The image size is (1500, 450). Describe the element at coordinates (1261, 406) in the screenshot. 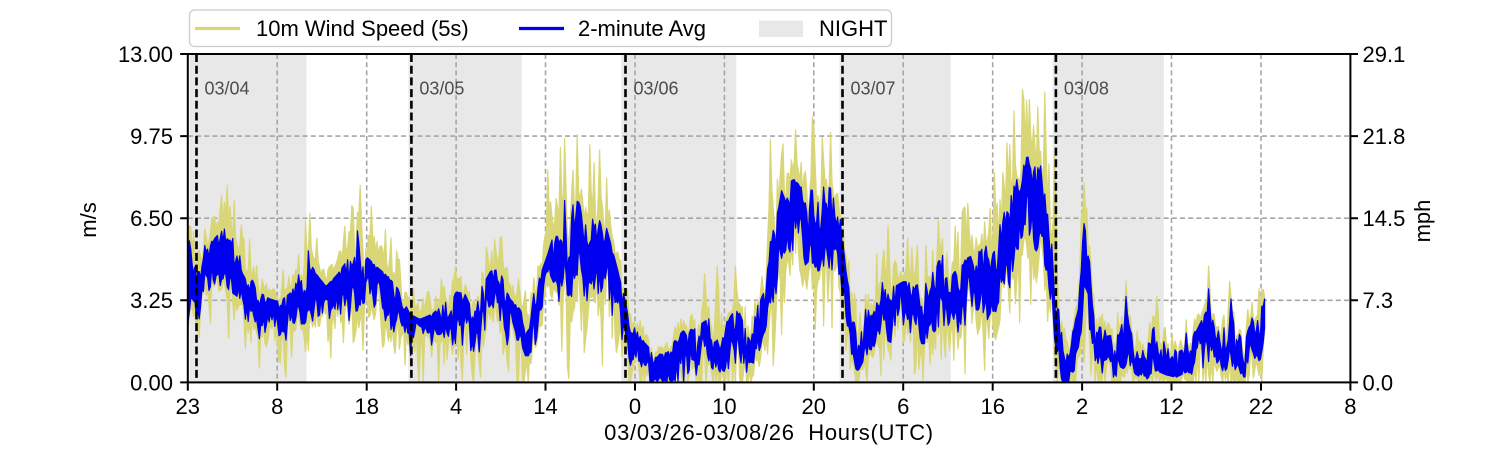

I see `svg-text: 22` at that location.